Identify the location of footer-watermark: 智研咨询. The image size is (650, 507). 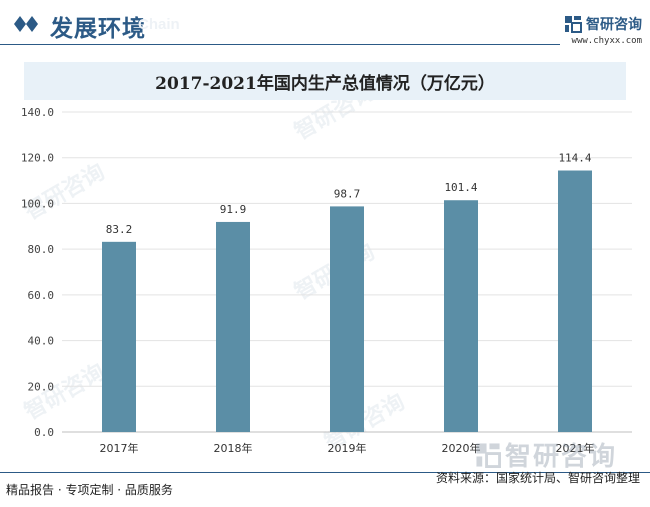
(546, 454).